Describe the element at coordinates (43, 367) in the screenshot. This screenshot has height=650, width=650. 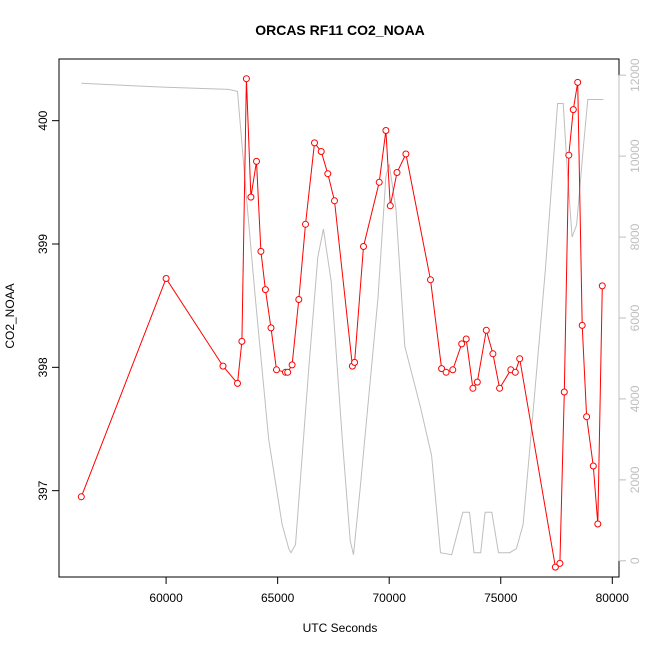
I see `y-tick-label: 398` at that location.